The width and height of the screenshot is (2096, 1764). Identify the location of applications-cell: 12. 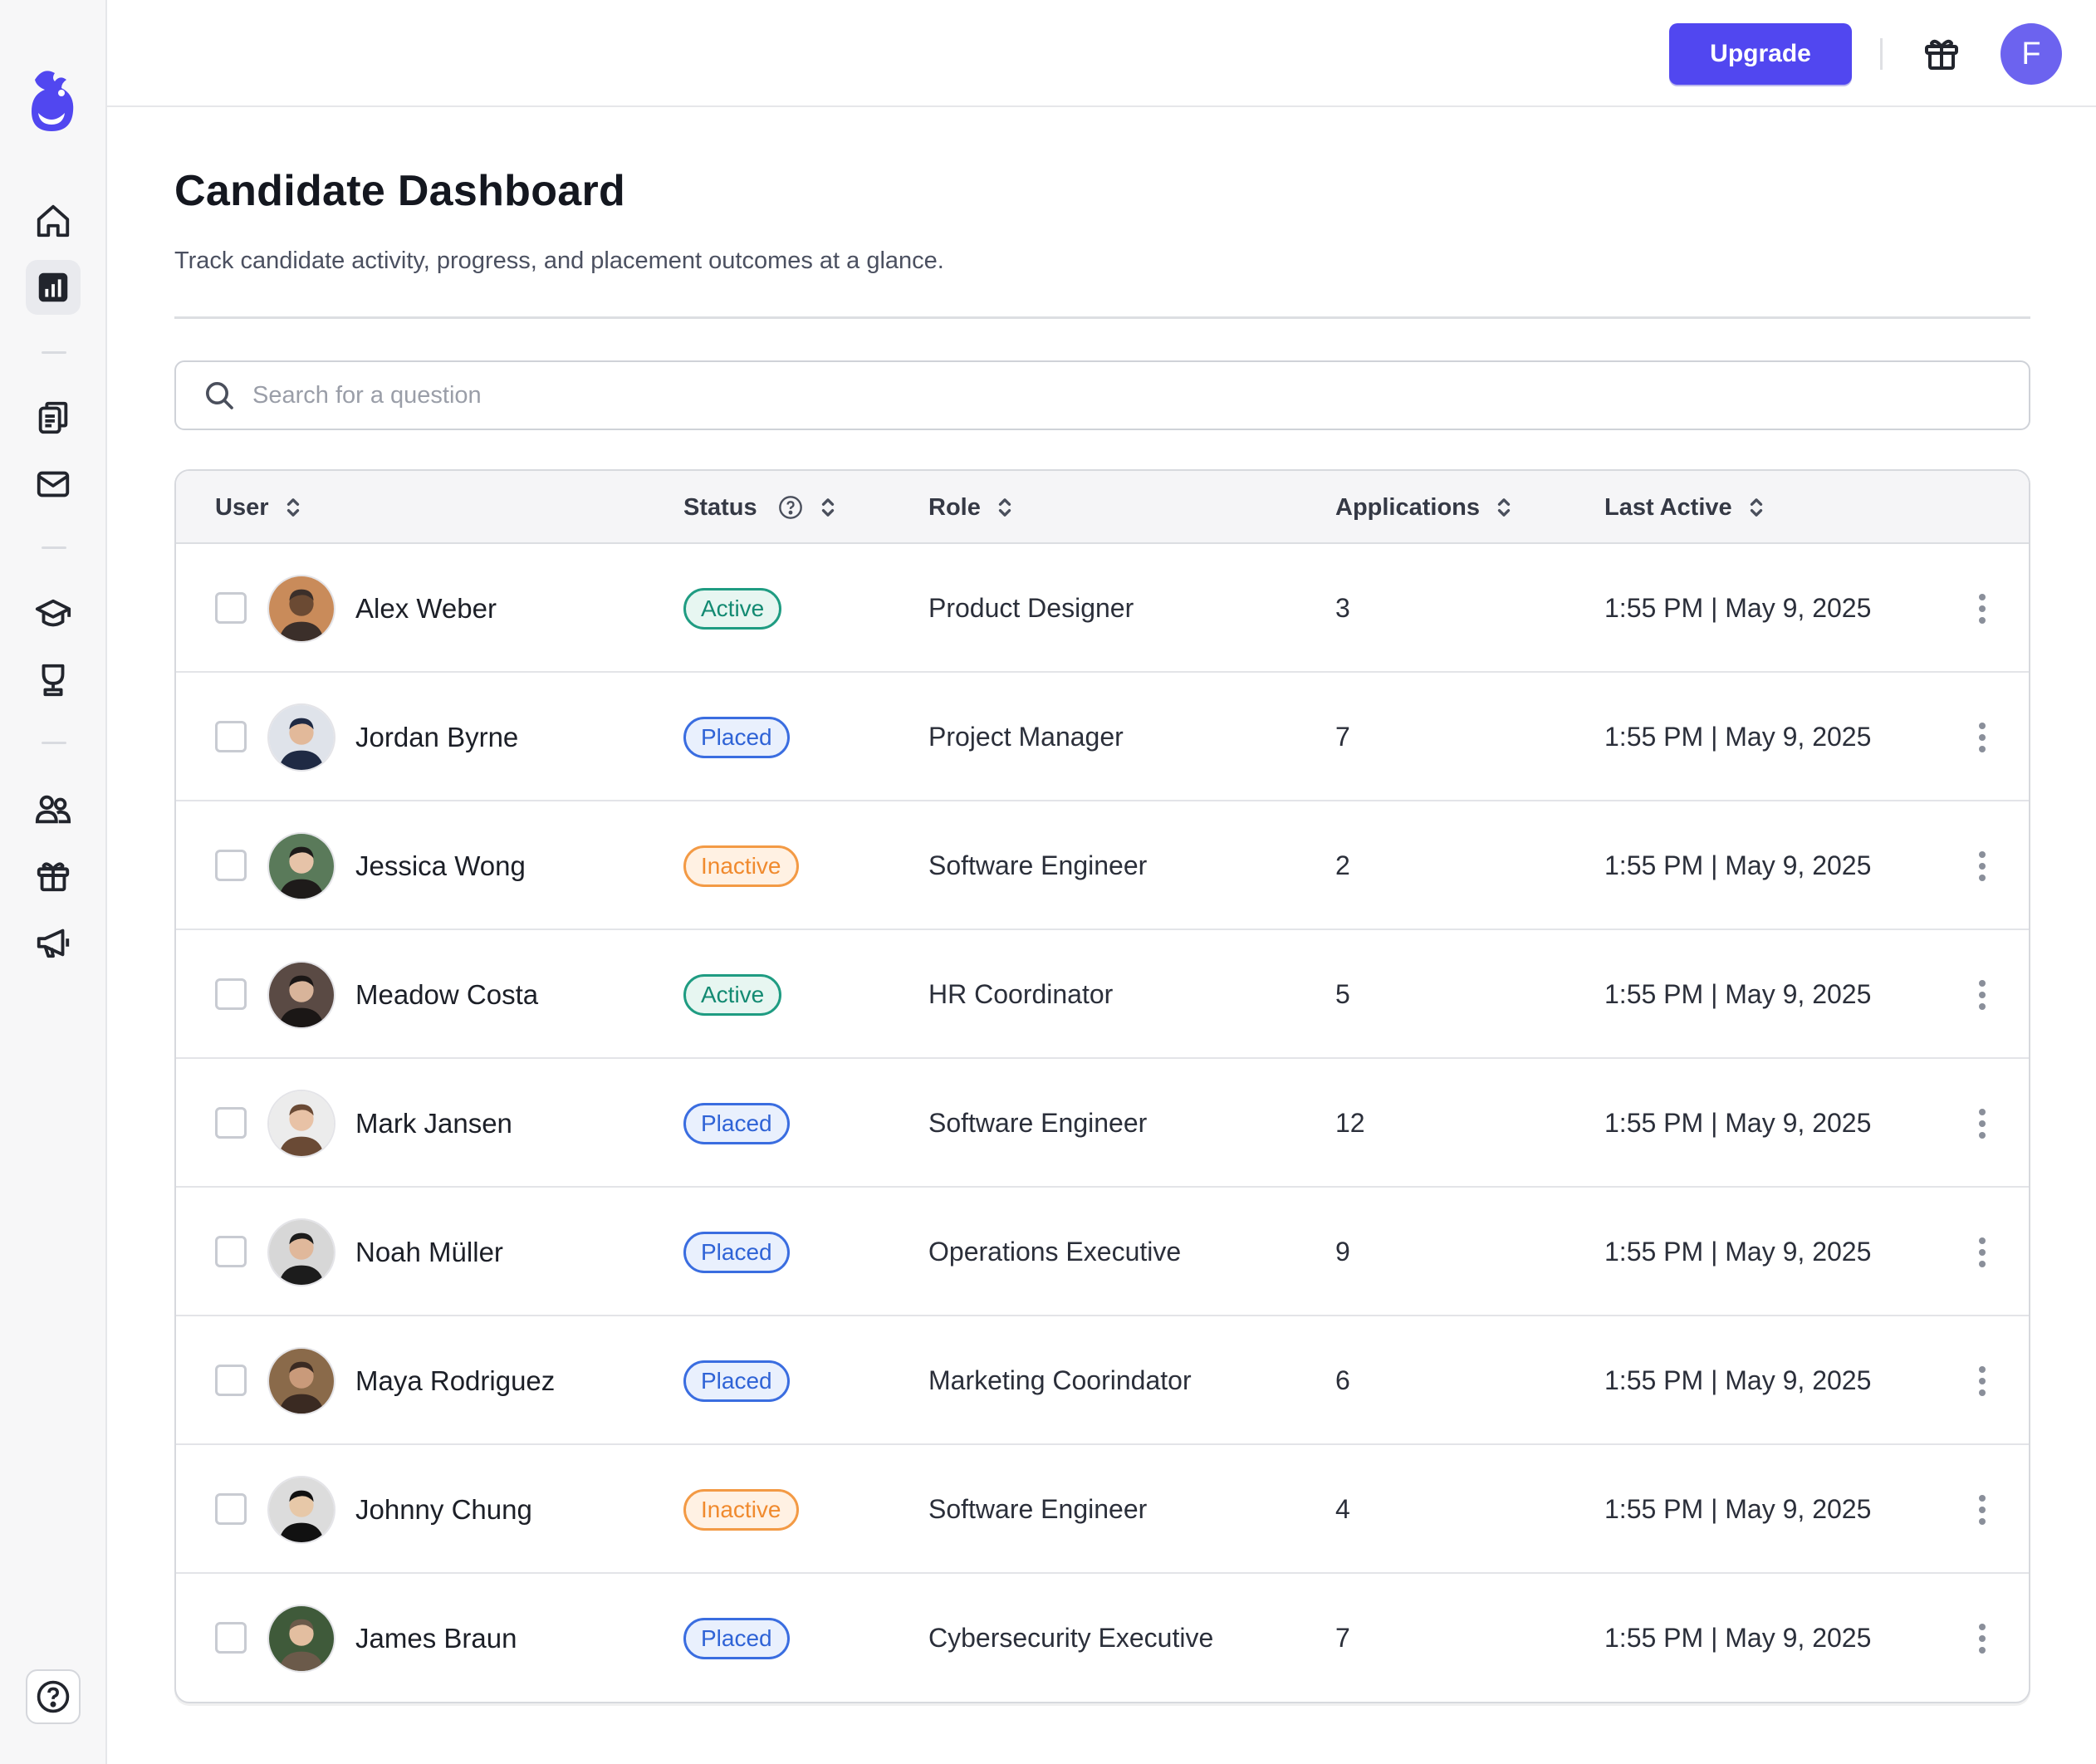
(1350, 1123).